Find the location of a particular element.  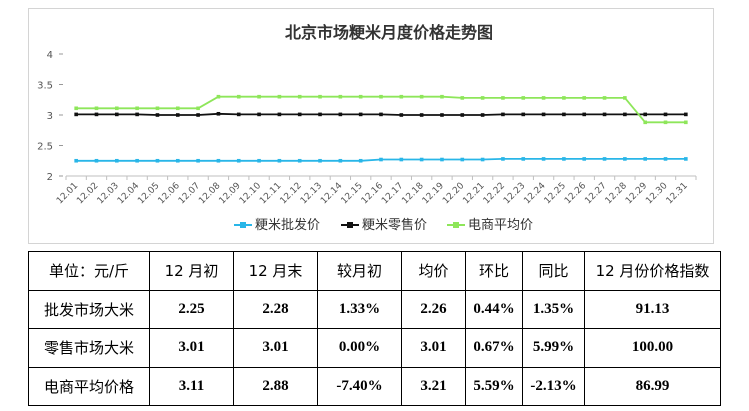

x-tick-label: 12.22 is located at coordinates (494, 193).